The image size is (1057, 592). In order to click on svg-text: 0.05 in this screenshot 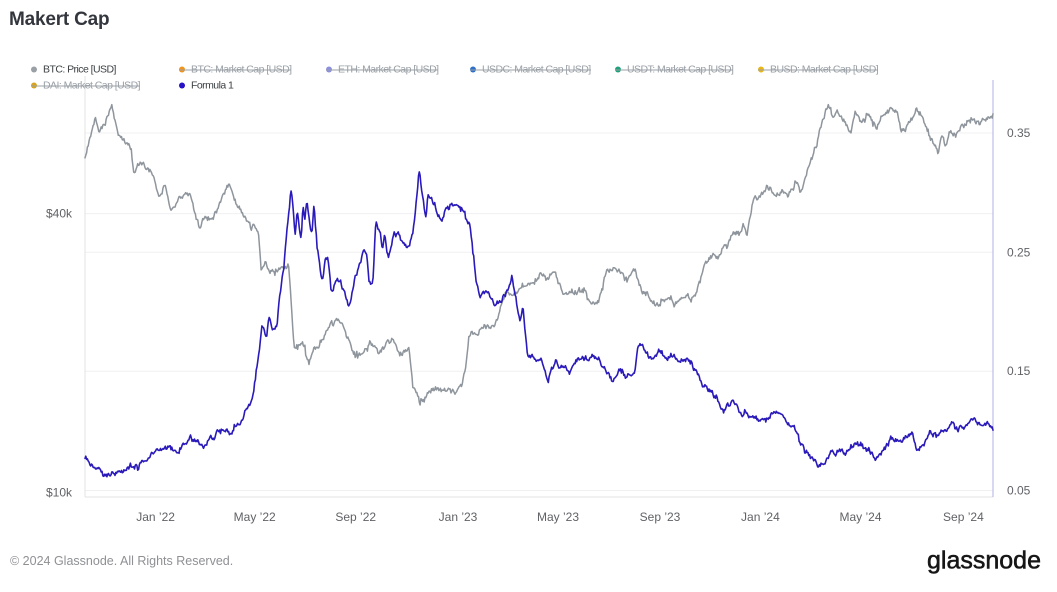, I will do `click(1019, 491)`.